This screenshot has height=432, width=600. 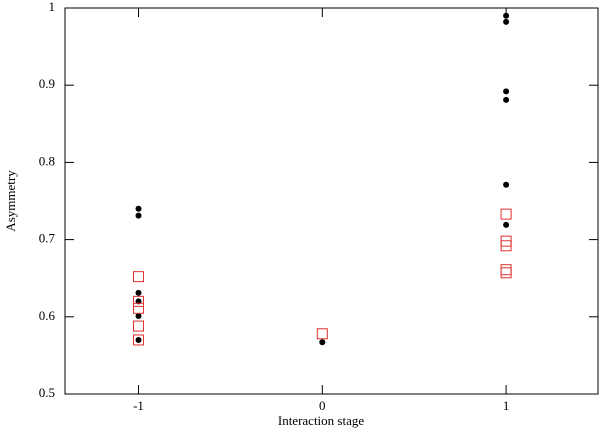 I want to click on y-tick-label: 0.5, so click(x=47, y=392).